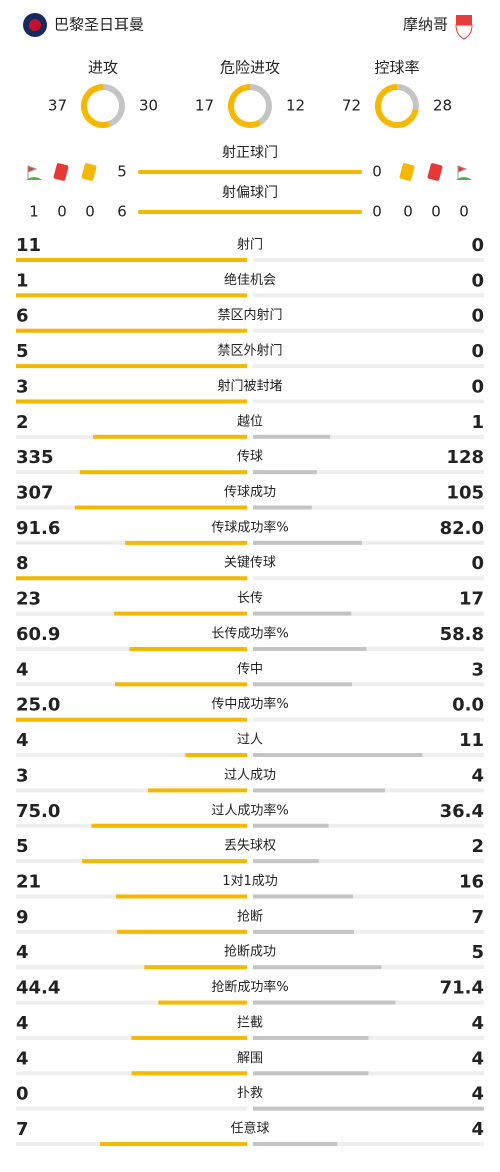  I want to click on stat-home: 23, so click(28, 599).